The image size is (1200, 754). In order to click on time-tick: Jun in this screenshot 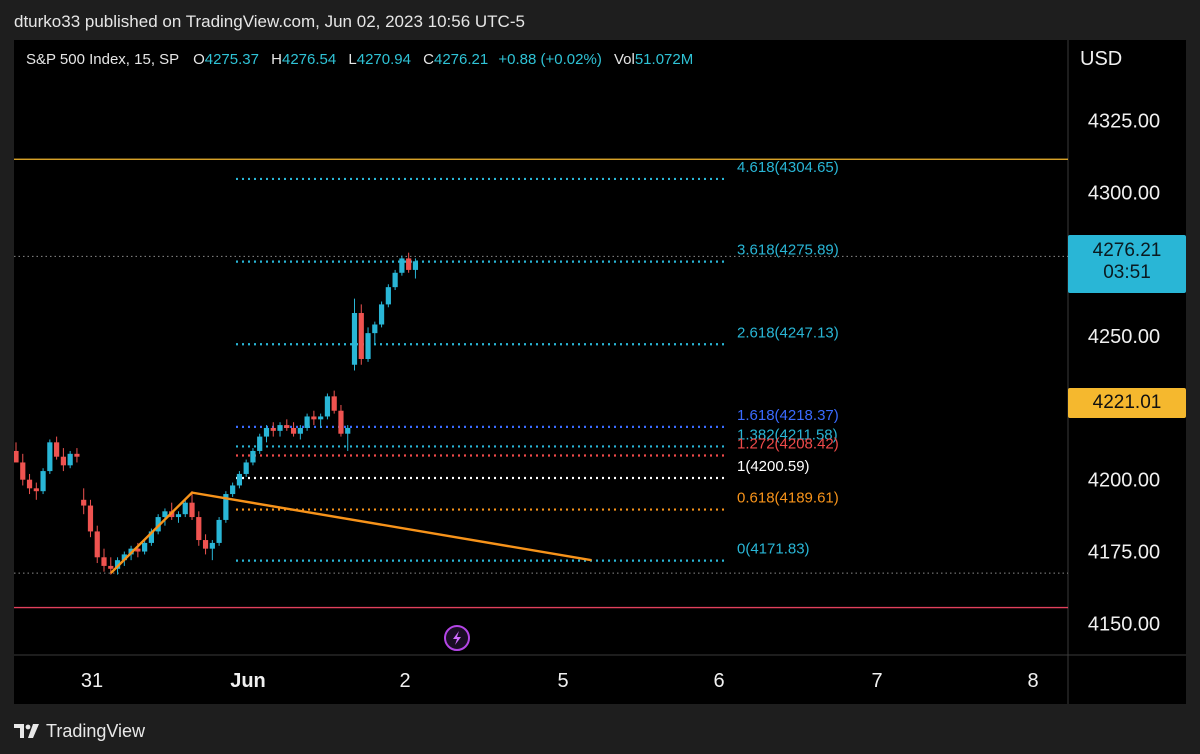, I will do `click(248, 681)`.